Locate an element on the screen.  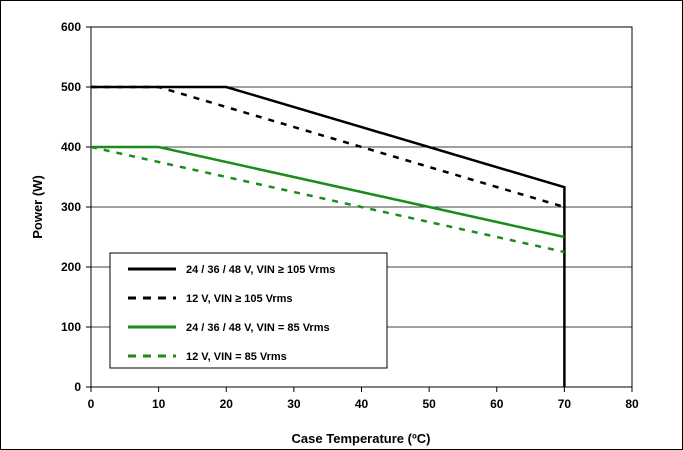
legend-label-2: 12 V, VIN ≥ 105 Vrms is located at coordinates (239, 299).